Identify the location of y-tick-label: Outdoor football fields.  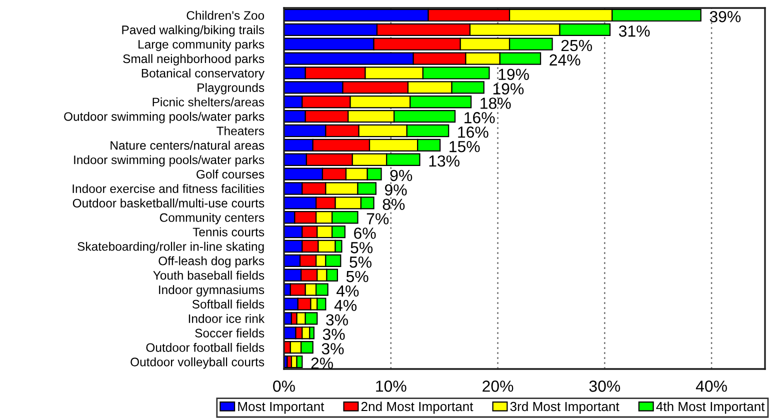
(205, 347).